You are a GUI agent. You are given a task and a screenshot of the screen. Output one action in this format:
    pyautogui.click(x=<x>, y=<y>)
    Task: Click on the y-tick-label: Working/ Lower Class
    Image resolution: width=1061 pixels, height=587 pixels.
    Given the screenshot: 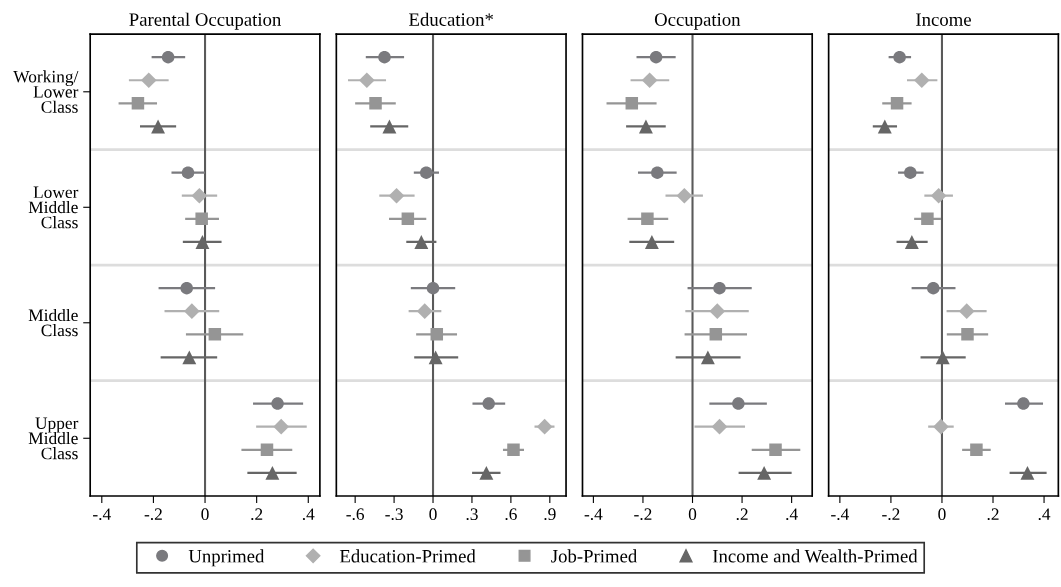 What is the action you would take?
    pyautogui.click(x=46, y=91)
    